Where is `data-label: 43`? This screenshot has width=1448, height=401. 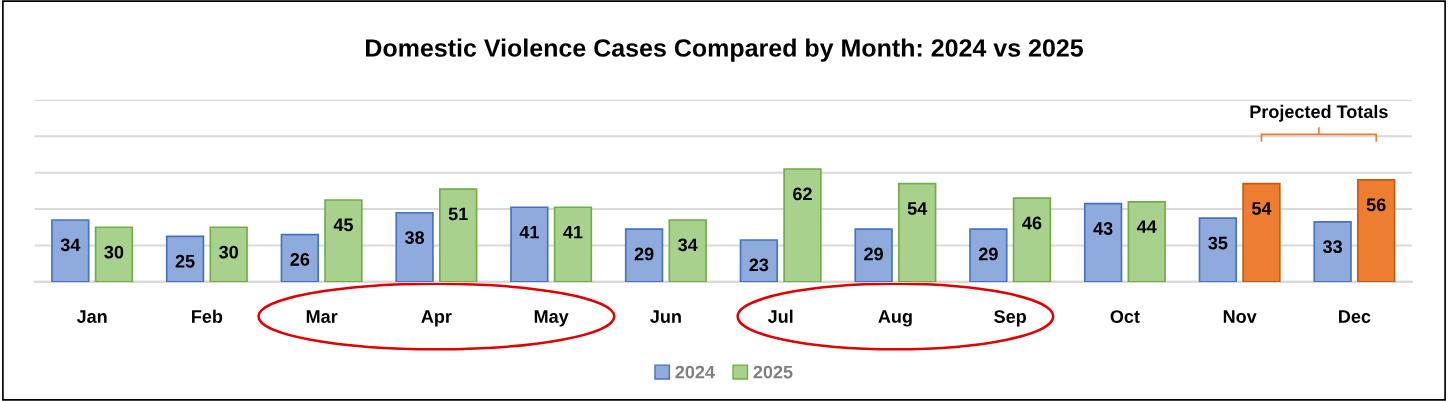
data-label: 43 is located at coordinates (1103, 228).